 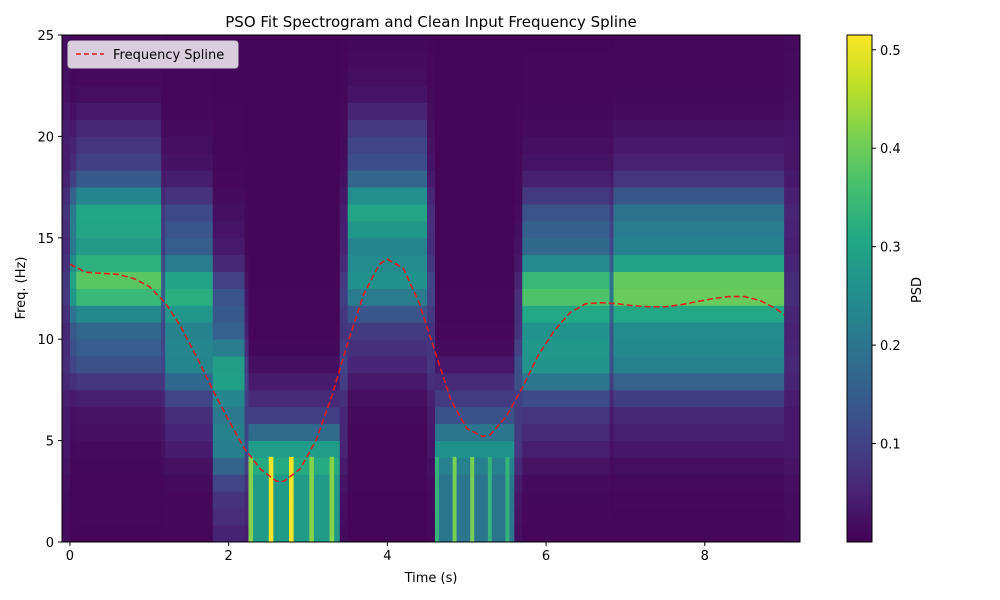 I want to click on x-axis: 0 2 4 6 8, so click(x=387, y=553).